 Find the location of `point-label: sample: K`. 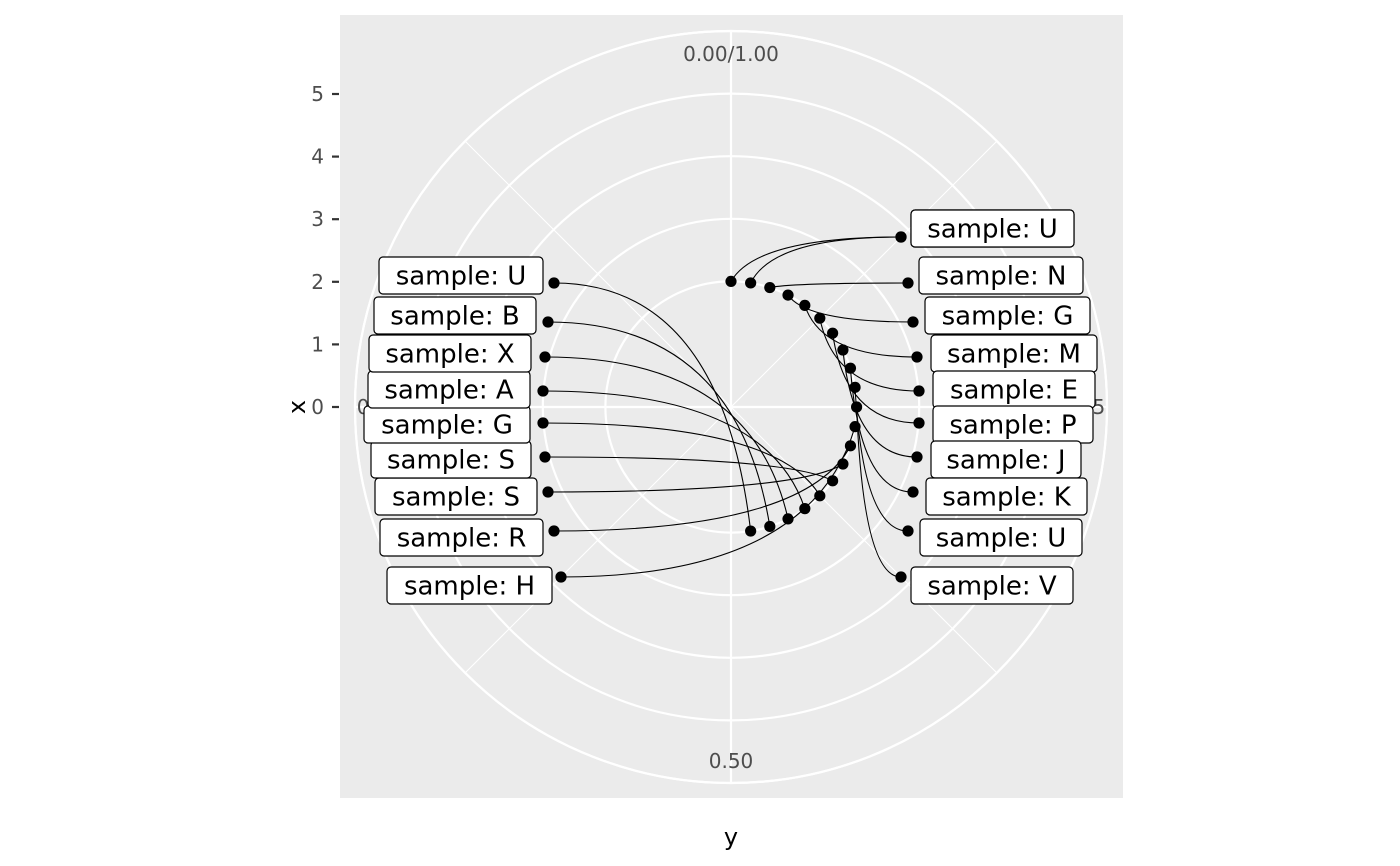

point-label: sample: K is located at coordinates (1007, 498).